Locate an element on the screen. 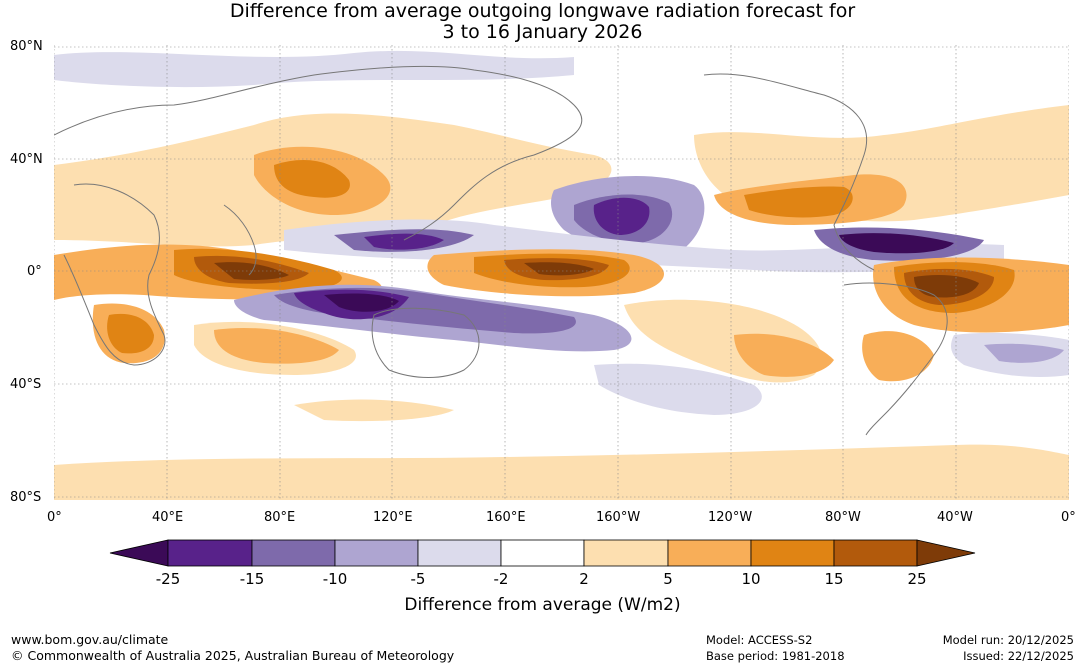 The width and height of the screenshot is (1085, 667). chart-title-line2: 3 to 16 January 2026 is located at coordinates (542, 32).